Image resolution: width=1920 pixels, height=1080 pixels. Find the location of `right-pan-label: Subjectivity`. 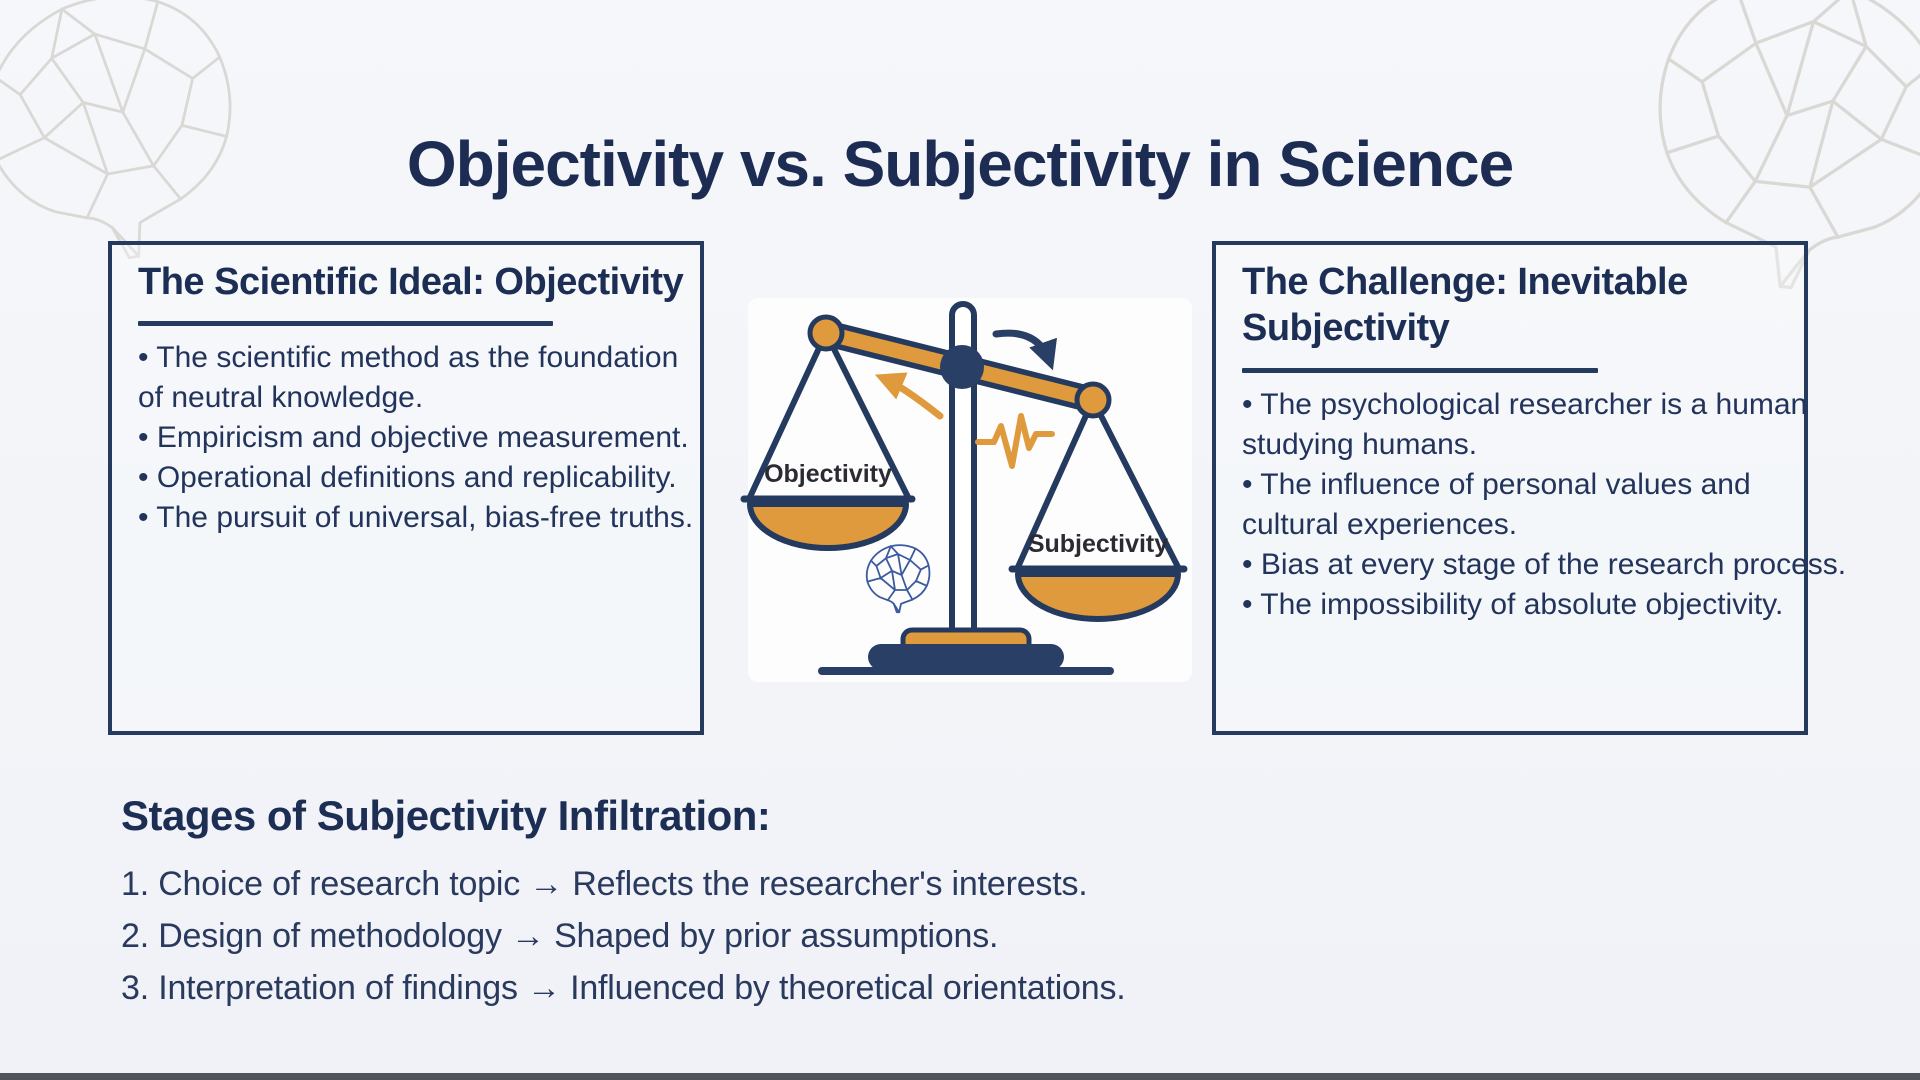

right-pan-label: Subjectivity is located at coordinates (1098, 544).